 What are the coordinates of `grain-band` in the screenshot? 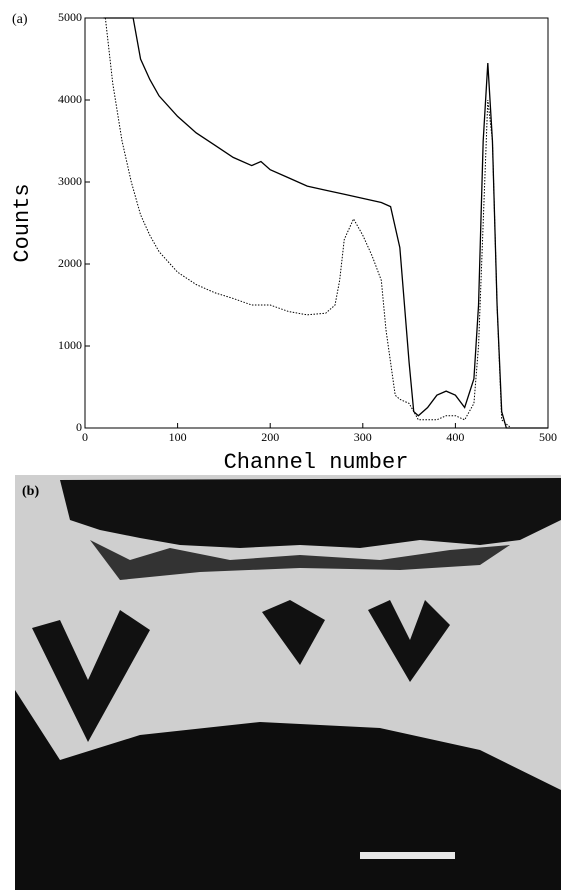 It's located at (300, 560).